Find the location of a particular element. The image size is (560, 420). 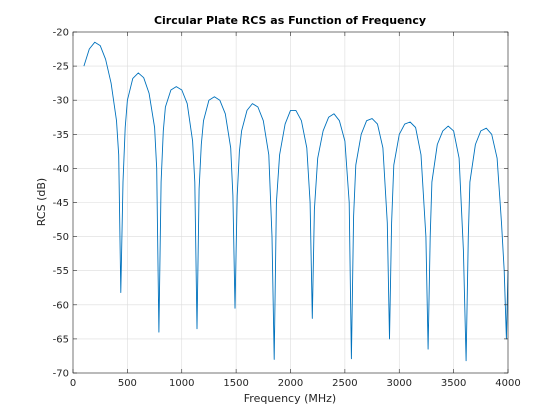

x-tick-label: 1000 is located at coordinates (181, 383).